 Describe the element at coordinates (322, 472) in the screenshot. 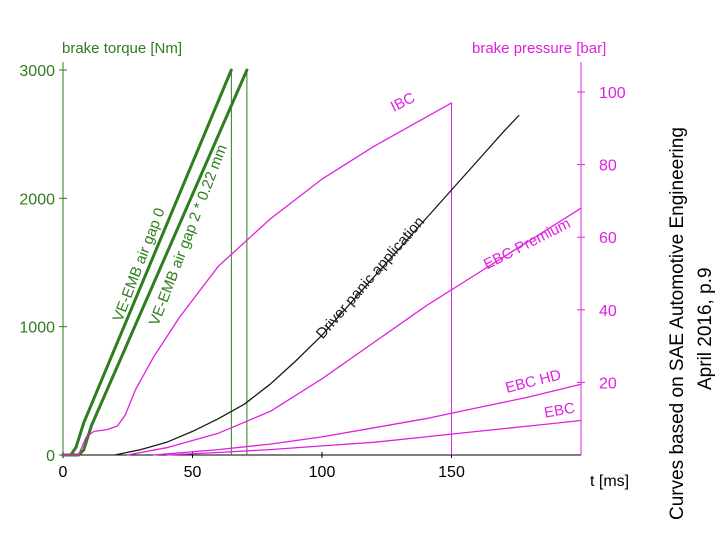

I see `x-axis-tick-label: 100` at that location.